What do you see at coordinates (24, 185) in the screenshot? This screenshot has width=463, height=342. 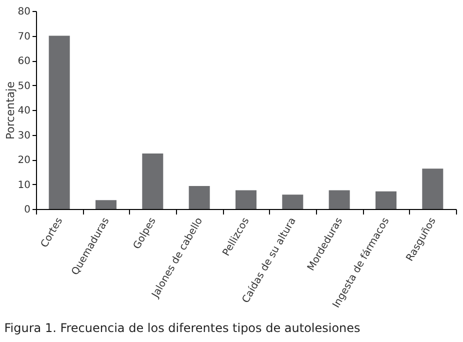 I see `y-tick-label: 10` at bounding box center [24, 185].